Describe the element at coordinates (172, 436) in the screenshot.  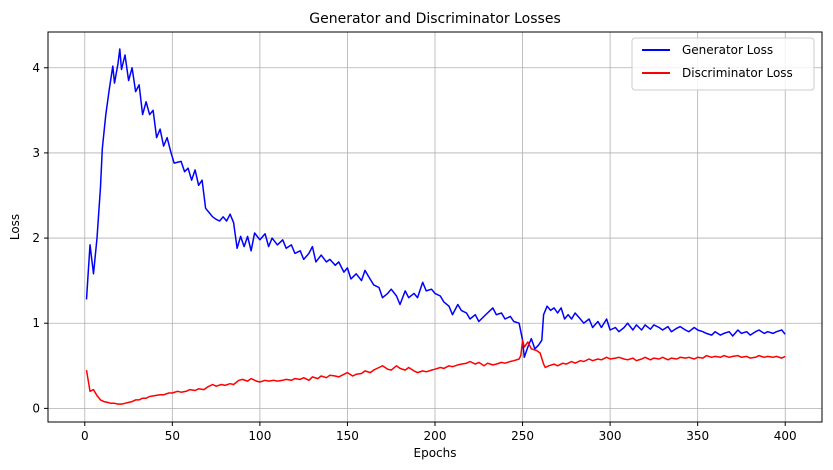
I see `x-tick-label: 50` at that location.